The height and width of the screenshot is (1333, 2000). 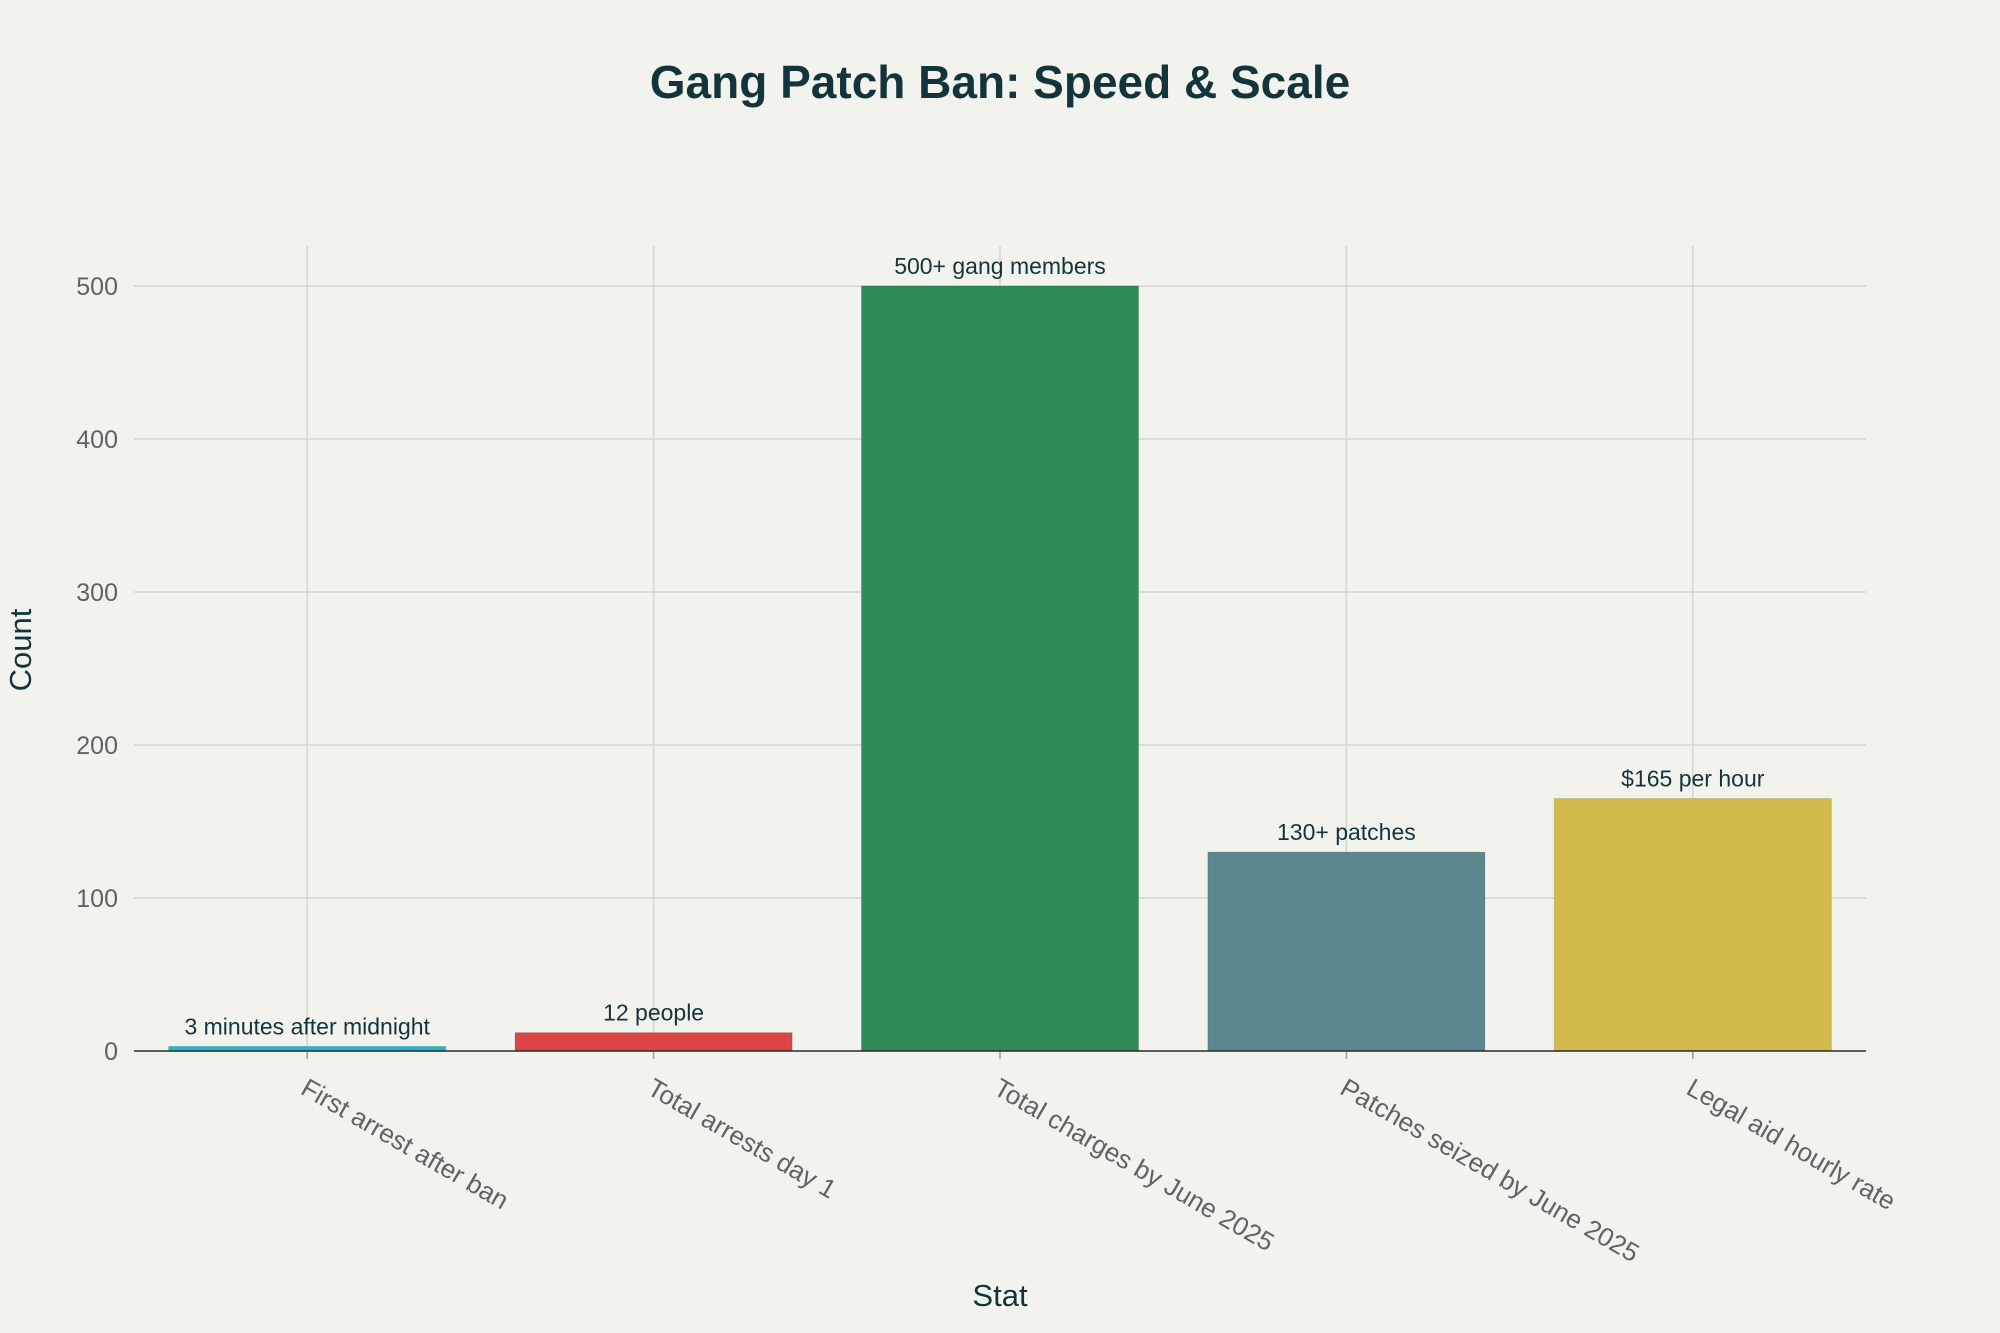 What do you see at coordinates (97, 746) in the screenshot?
I see `y-tick-label: 200` at bounding box center [97, 746].